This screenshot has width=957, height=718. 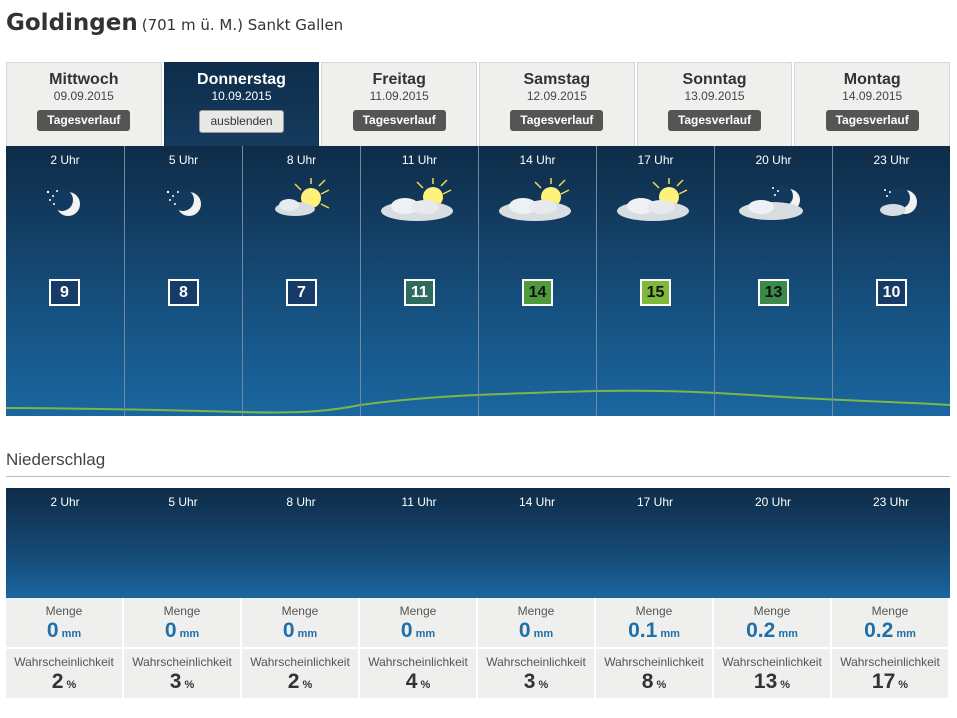 What do you see at coordinates (419, 160) in the screenshot?
I see `hour-label: 11 Uhr` at bounding box center [419, 160].